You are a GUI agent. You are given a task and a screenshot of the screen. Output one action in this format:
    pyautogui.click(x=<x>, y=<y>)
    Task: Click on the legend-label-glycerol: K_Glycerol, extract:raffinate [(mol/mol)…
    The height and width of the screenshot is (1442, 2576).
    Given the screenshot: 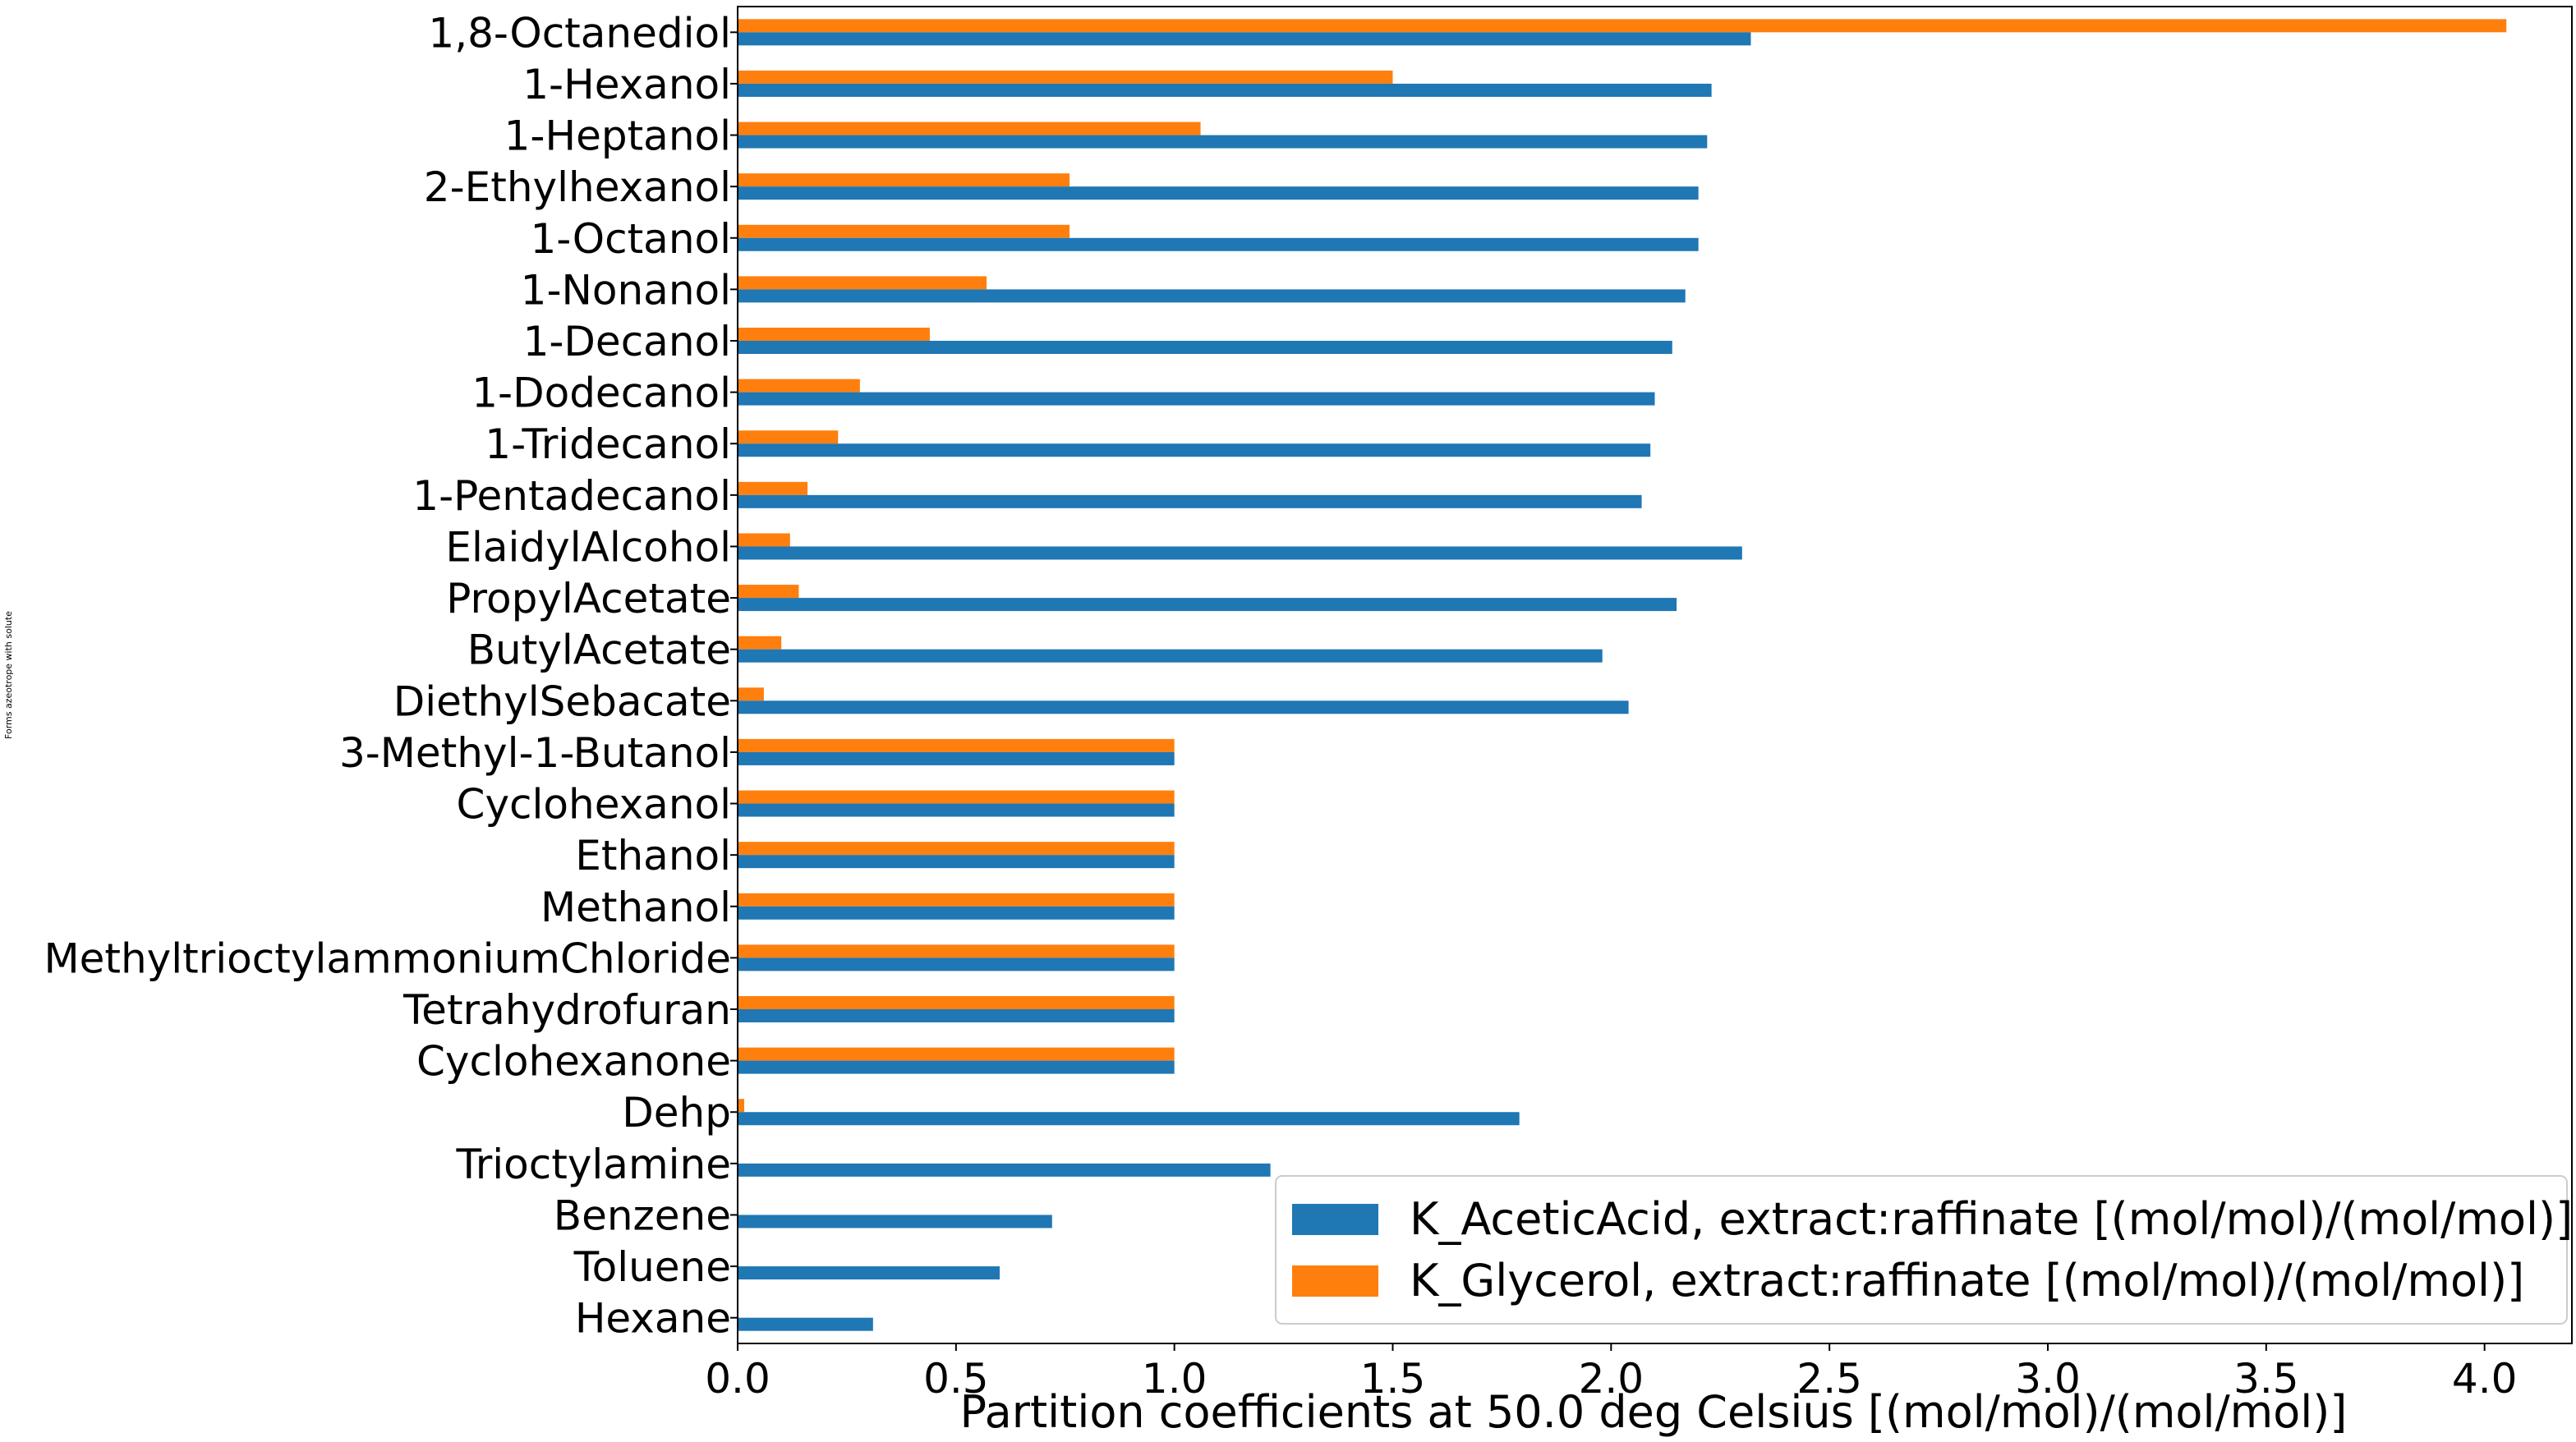 What is the action you would take?
    pyautogui.click(x=1967, y=1281)
    